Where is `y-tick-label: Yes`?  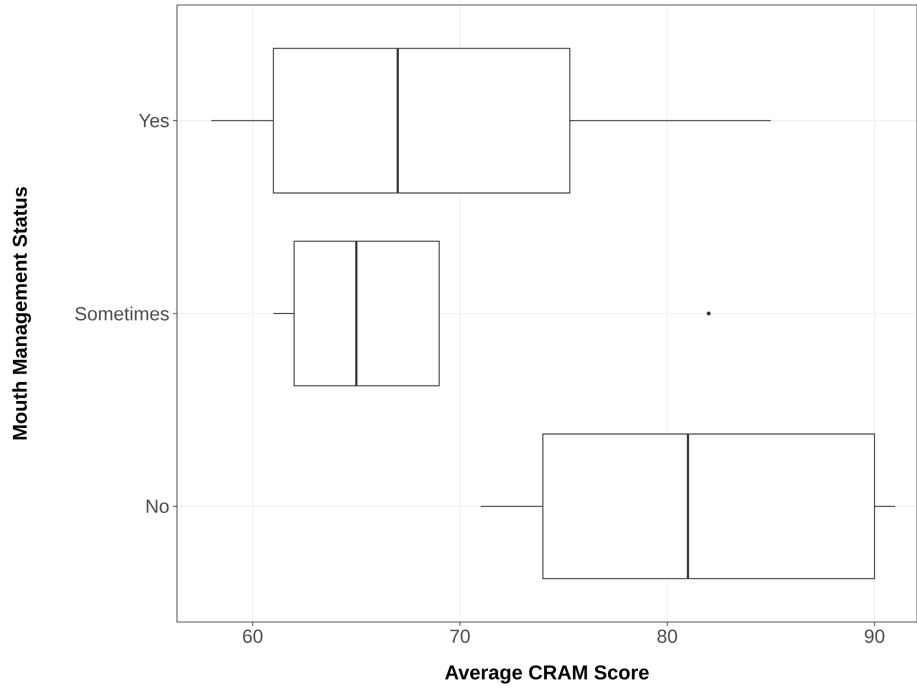 y-tick-label: Yes is located at coordinates (153, 121).